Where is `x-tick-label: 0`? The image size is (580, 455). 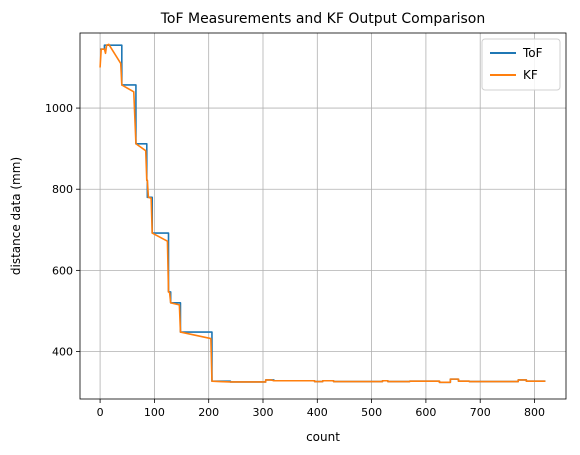 x-tick-label: 0 is located at coordinates (100, 412).